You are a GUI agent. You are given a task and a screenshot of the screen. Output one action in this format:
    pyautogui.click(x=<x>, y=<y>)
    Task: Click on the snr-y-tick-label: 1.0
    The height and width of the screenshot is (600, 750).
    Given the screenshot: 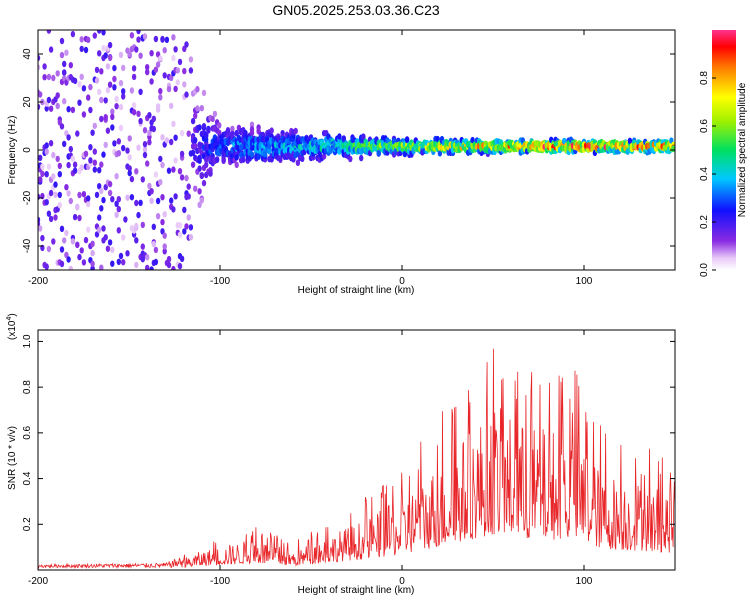 What is the action you would take?
    pyautogui.click(x=27, y=341)
    